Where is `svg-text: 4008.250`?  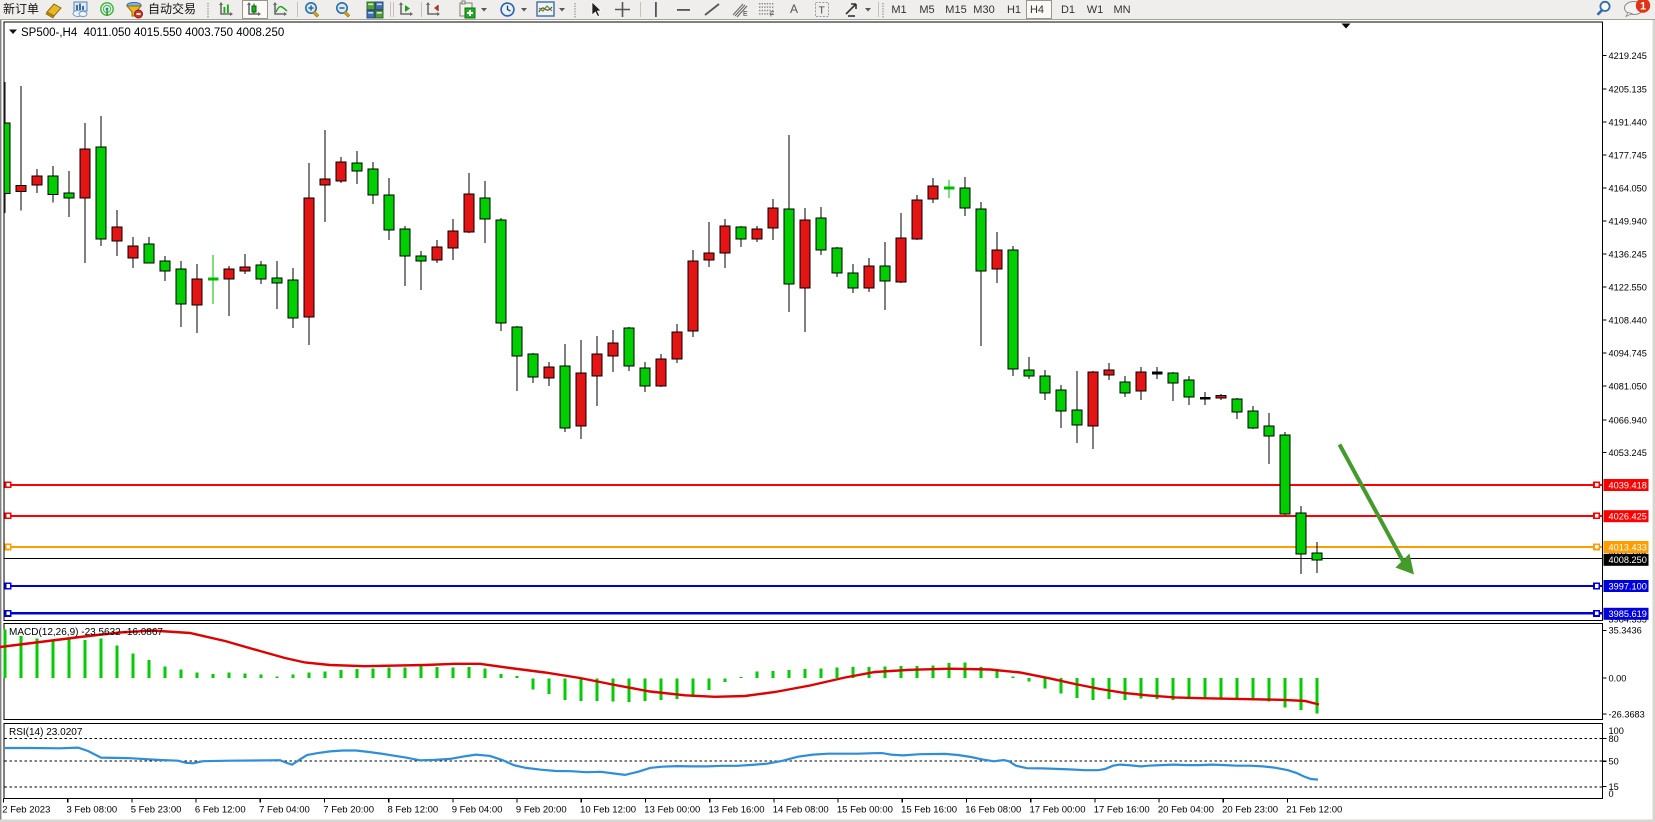 svg-text: 4008.250 is located at coordinates (1628, 560).